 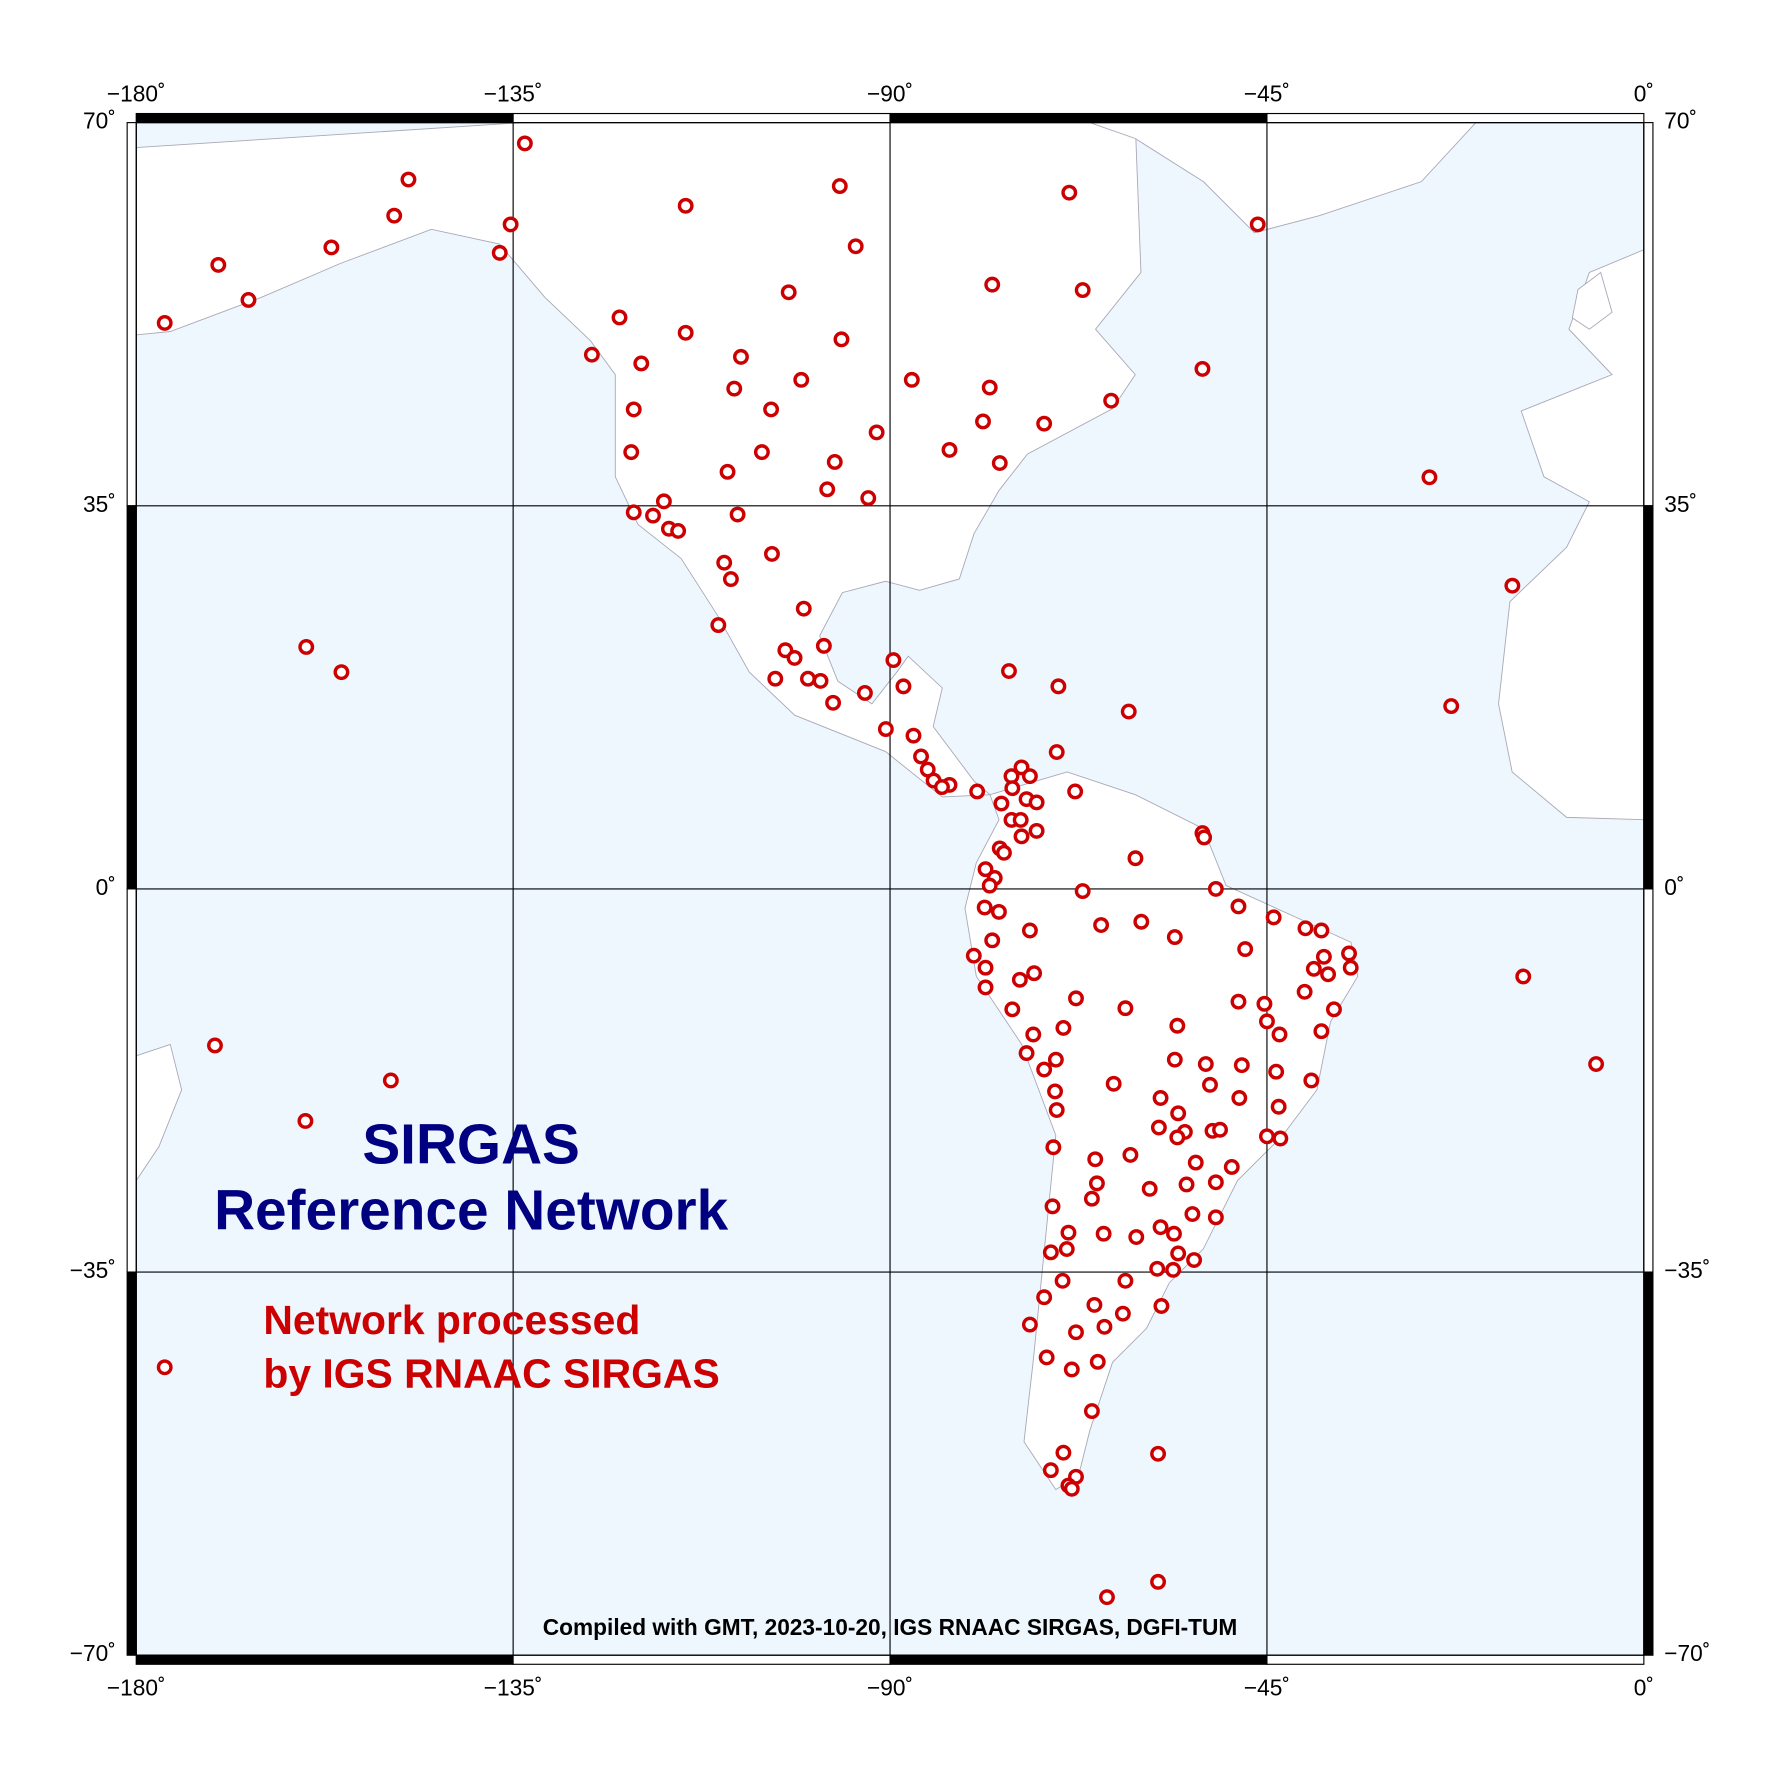 What do you see at coordinates (1644, 1687) in the screenshot?
I see `x-tick-label: 0˚` at bounding box center [1644, 1687].